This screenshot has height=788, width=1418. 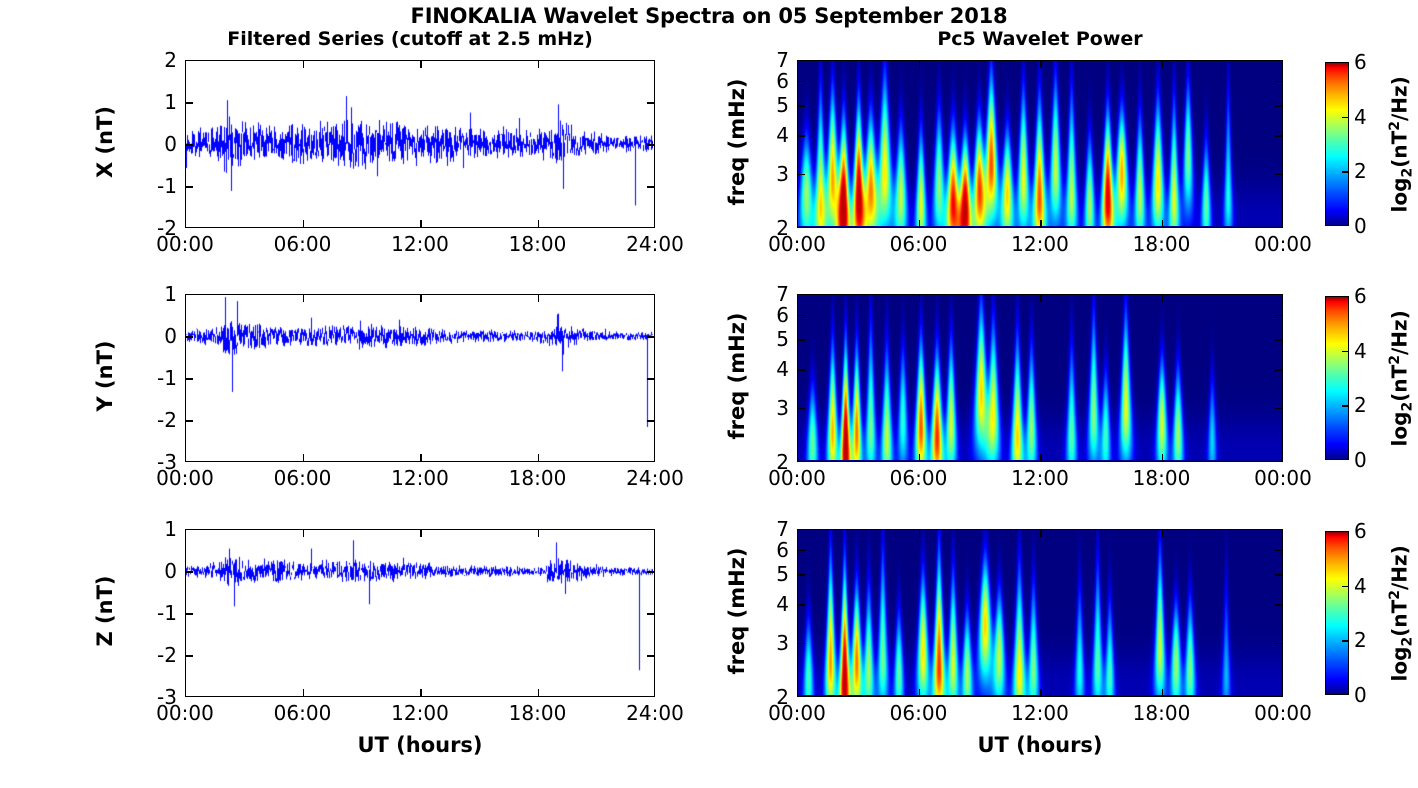 What do you see at coordinates (1039, 612) in the screenshot?
I see `spectrogram-image-Z-wavelet-power` at bounding box center [1039, 612].